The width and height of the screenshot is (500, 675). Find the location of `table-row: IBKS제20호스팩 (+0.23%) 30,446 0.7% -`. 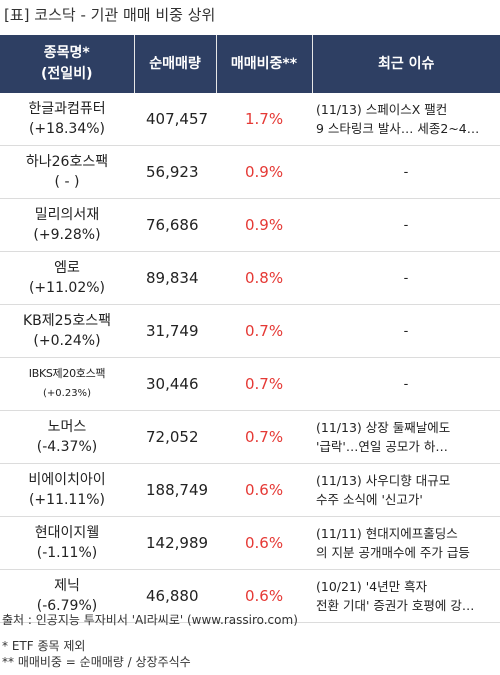

table-row: IBKS제20호스팩 (+0.23%) 30,446 0.7% - is located at coordinates (250, 384).